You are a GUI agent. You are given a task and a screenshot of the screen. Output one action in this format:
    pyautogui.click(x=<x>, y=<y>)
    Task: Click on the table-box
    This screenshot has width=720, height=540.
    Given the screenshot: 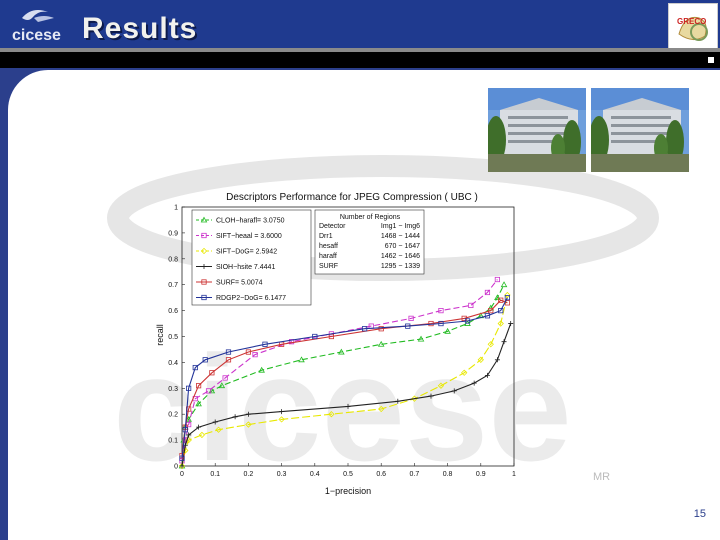 What is the action you would take?
    pyautogui.click(x=369, y=242)
    